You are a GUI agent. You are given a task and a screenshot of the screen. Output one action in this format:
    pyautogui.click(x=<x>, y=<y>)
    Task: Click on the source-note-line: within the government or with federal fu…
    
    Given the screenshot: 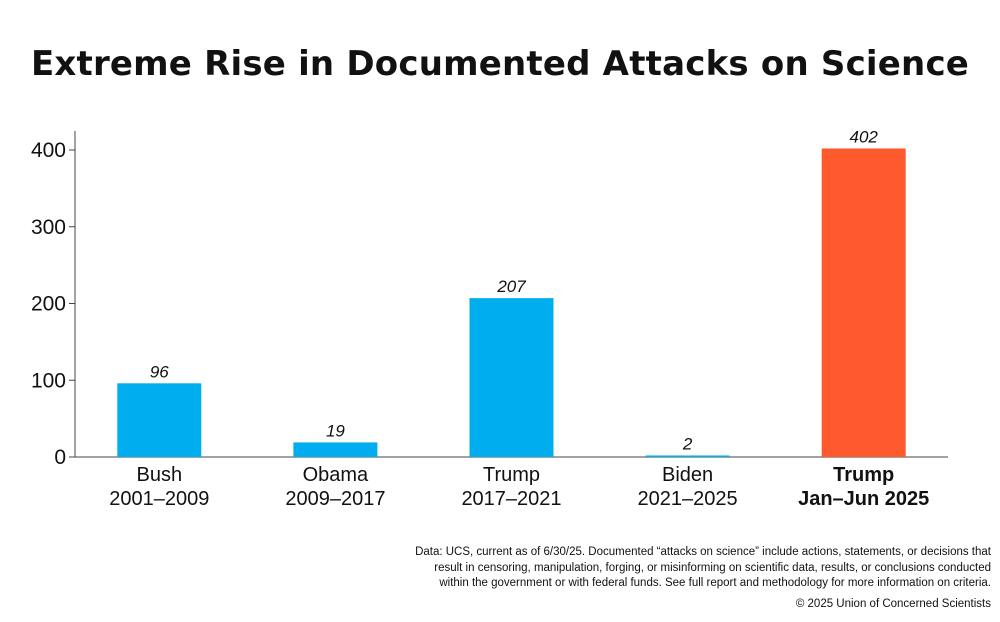 What is the action you would take?
    pyautogui.click(x=715, y=583)
    